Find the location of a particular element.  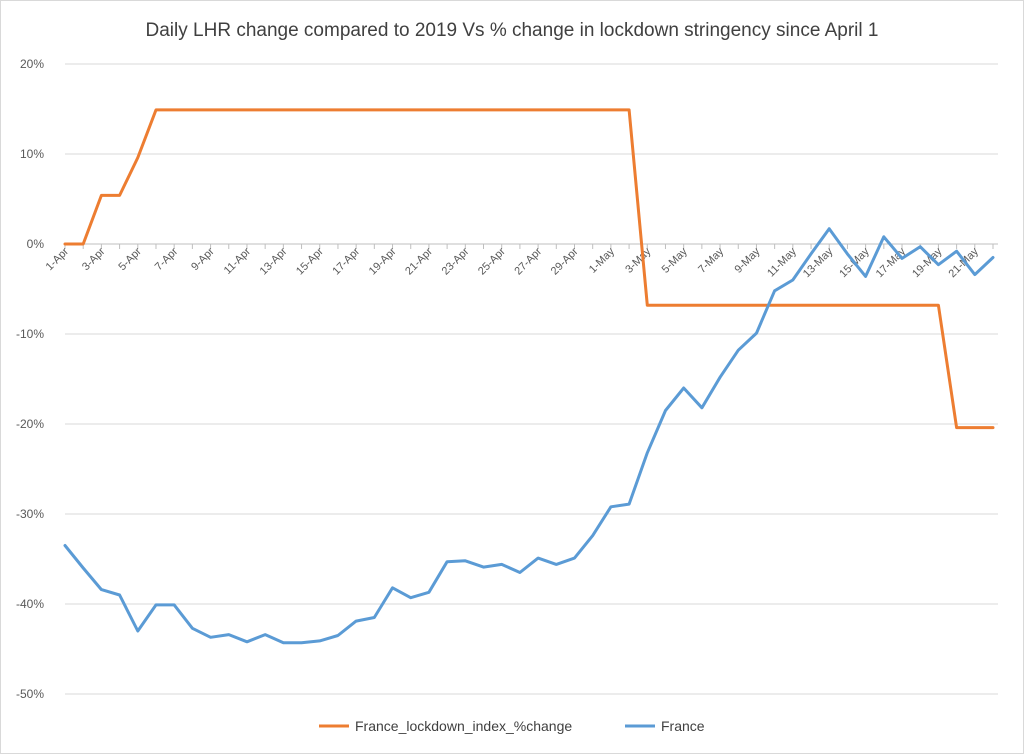

legend-label-france: France is located at coordinates (683, 726).